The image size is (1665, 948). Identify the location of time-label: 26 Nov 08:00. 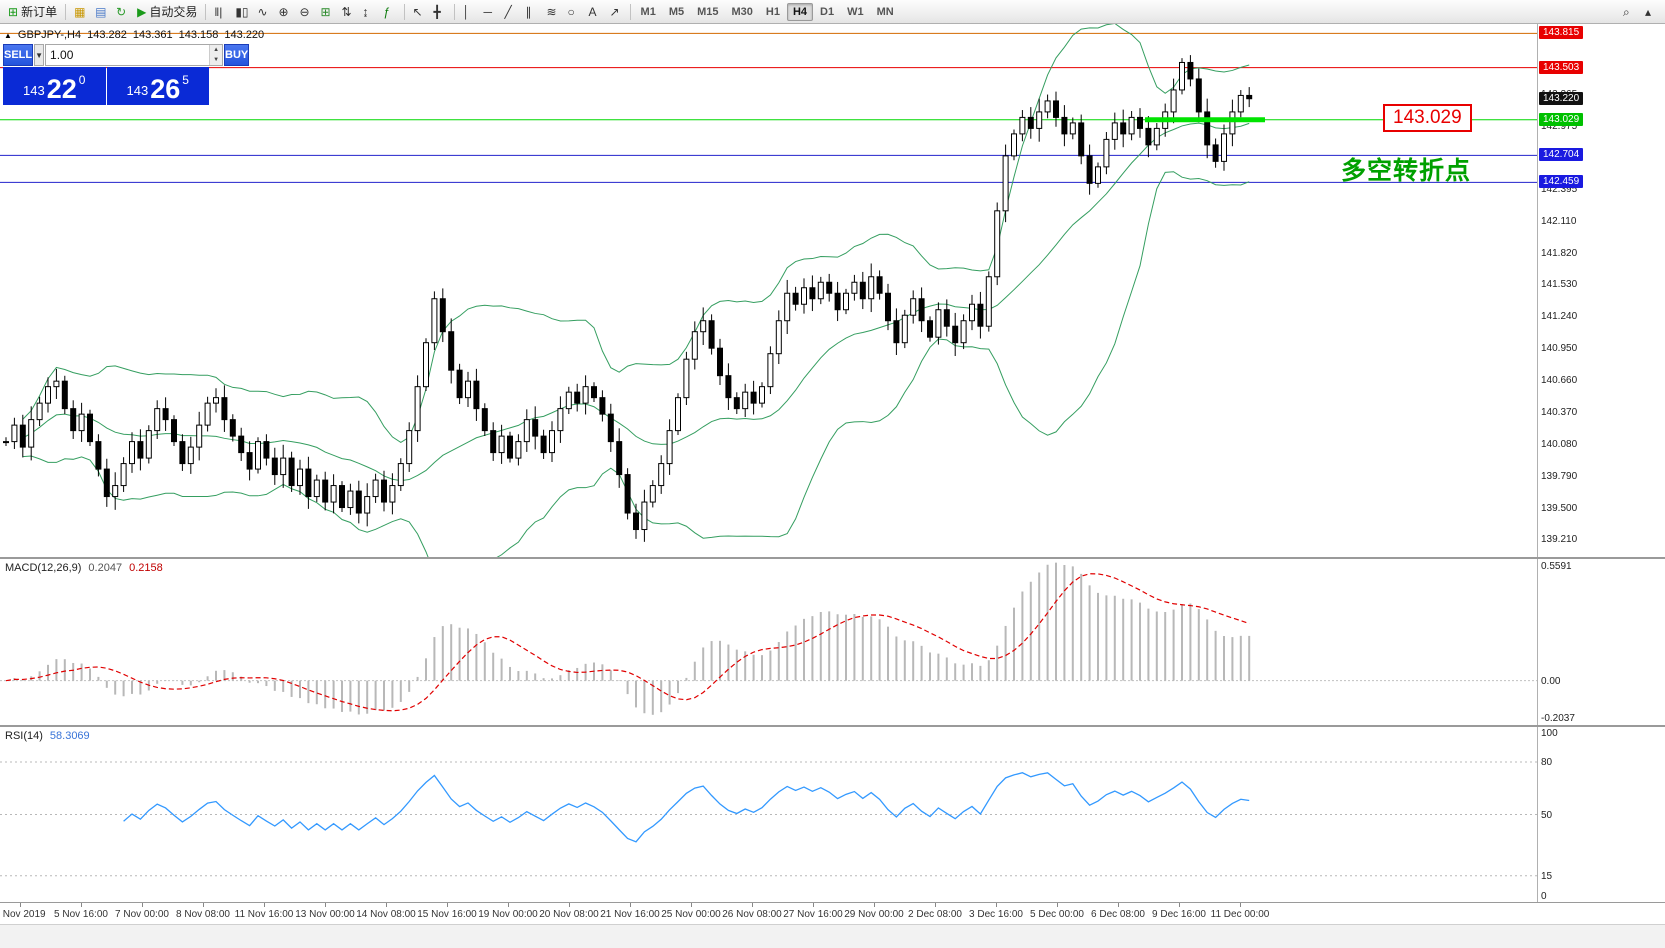
(752, 914).